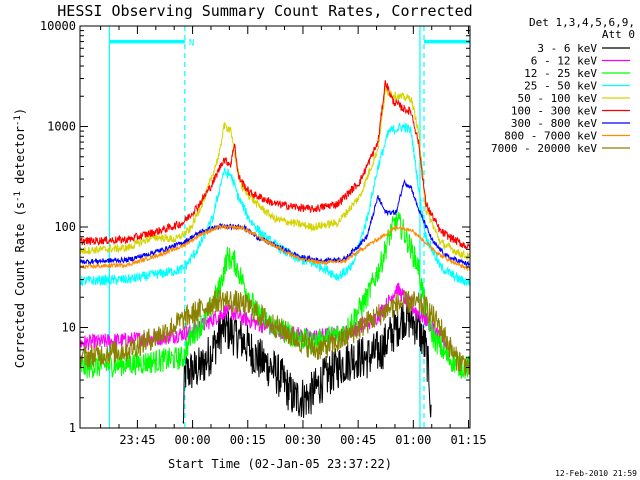 The height and width of the screenshot is (480, 640). I want to click on y-axis-label-part-e: ), so click(20, 111).